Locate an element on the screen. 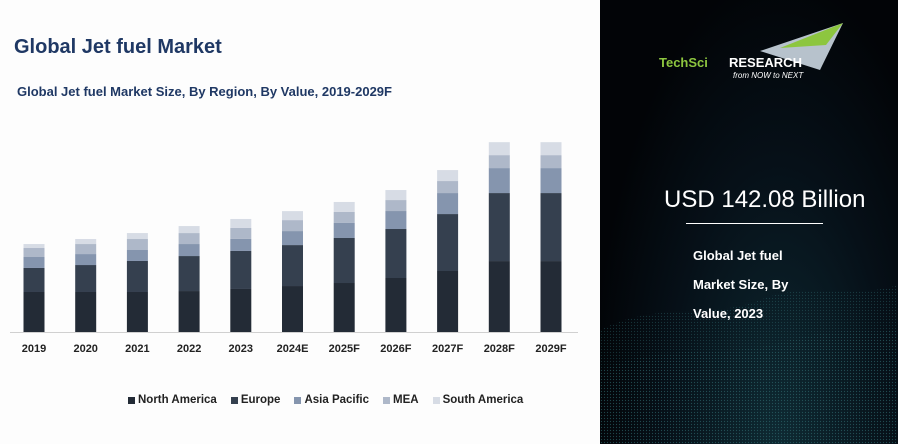 This screenshot has height=444, width=898. logo-name-part2: Research is located at coordinates (765, 62).